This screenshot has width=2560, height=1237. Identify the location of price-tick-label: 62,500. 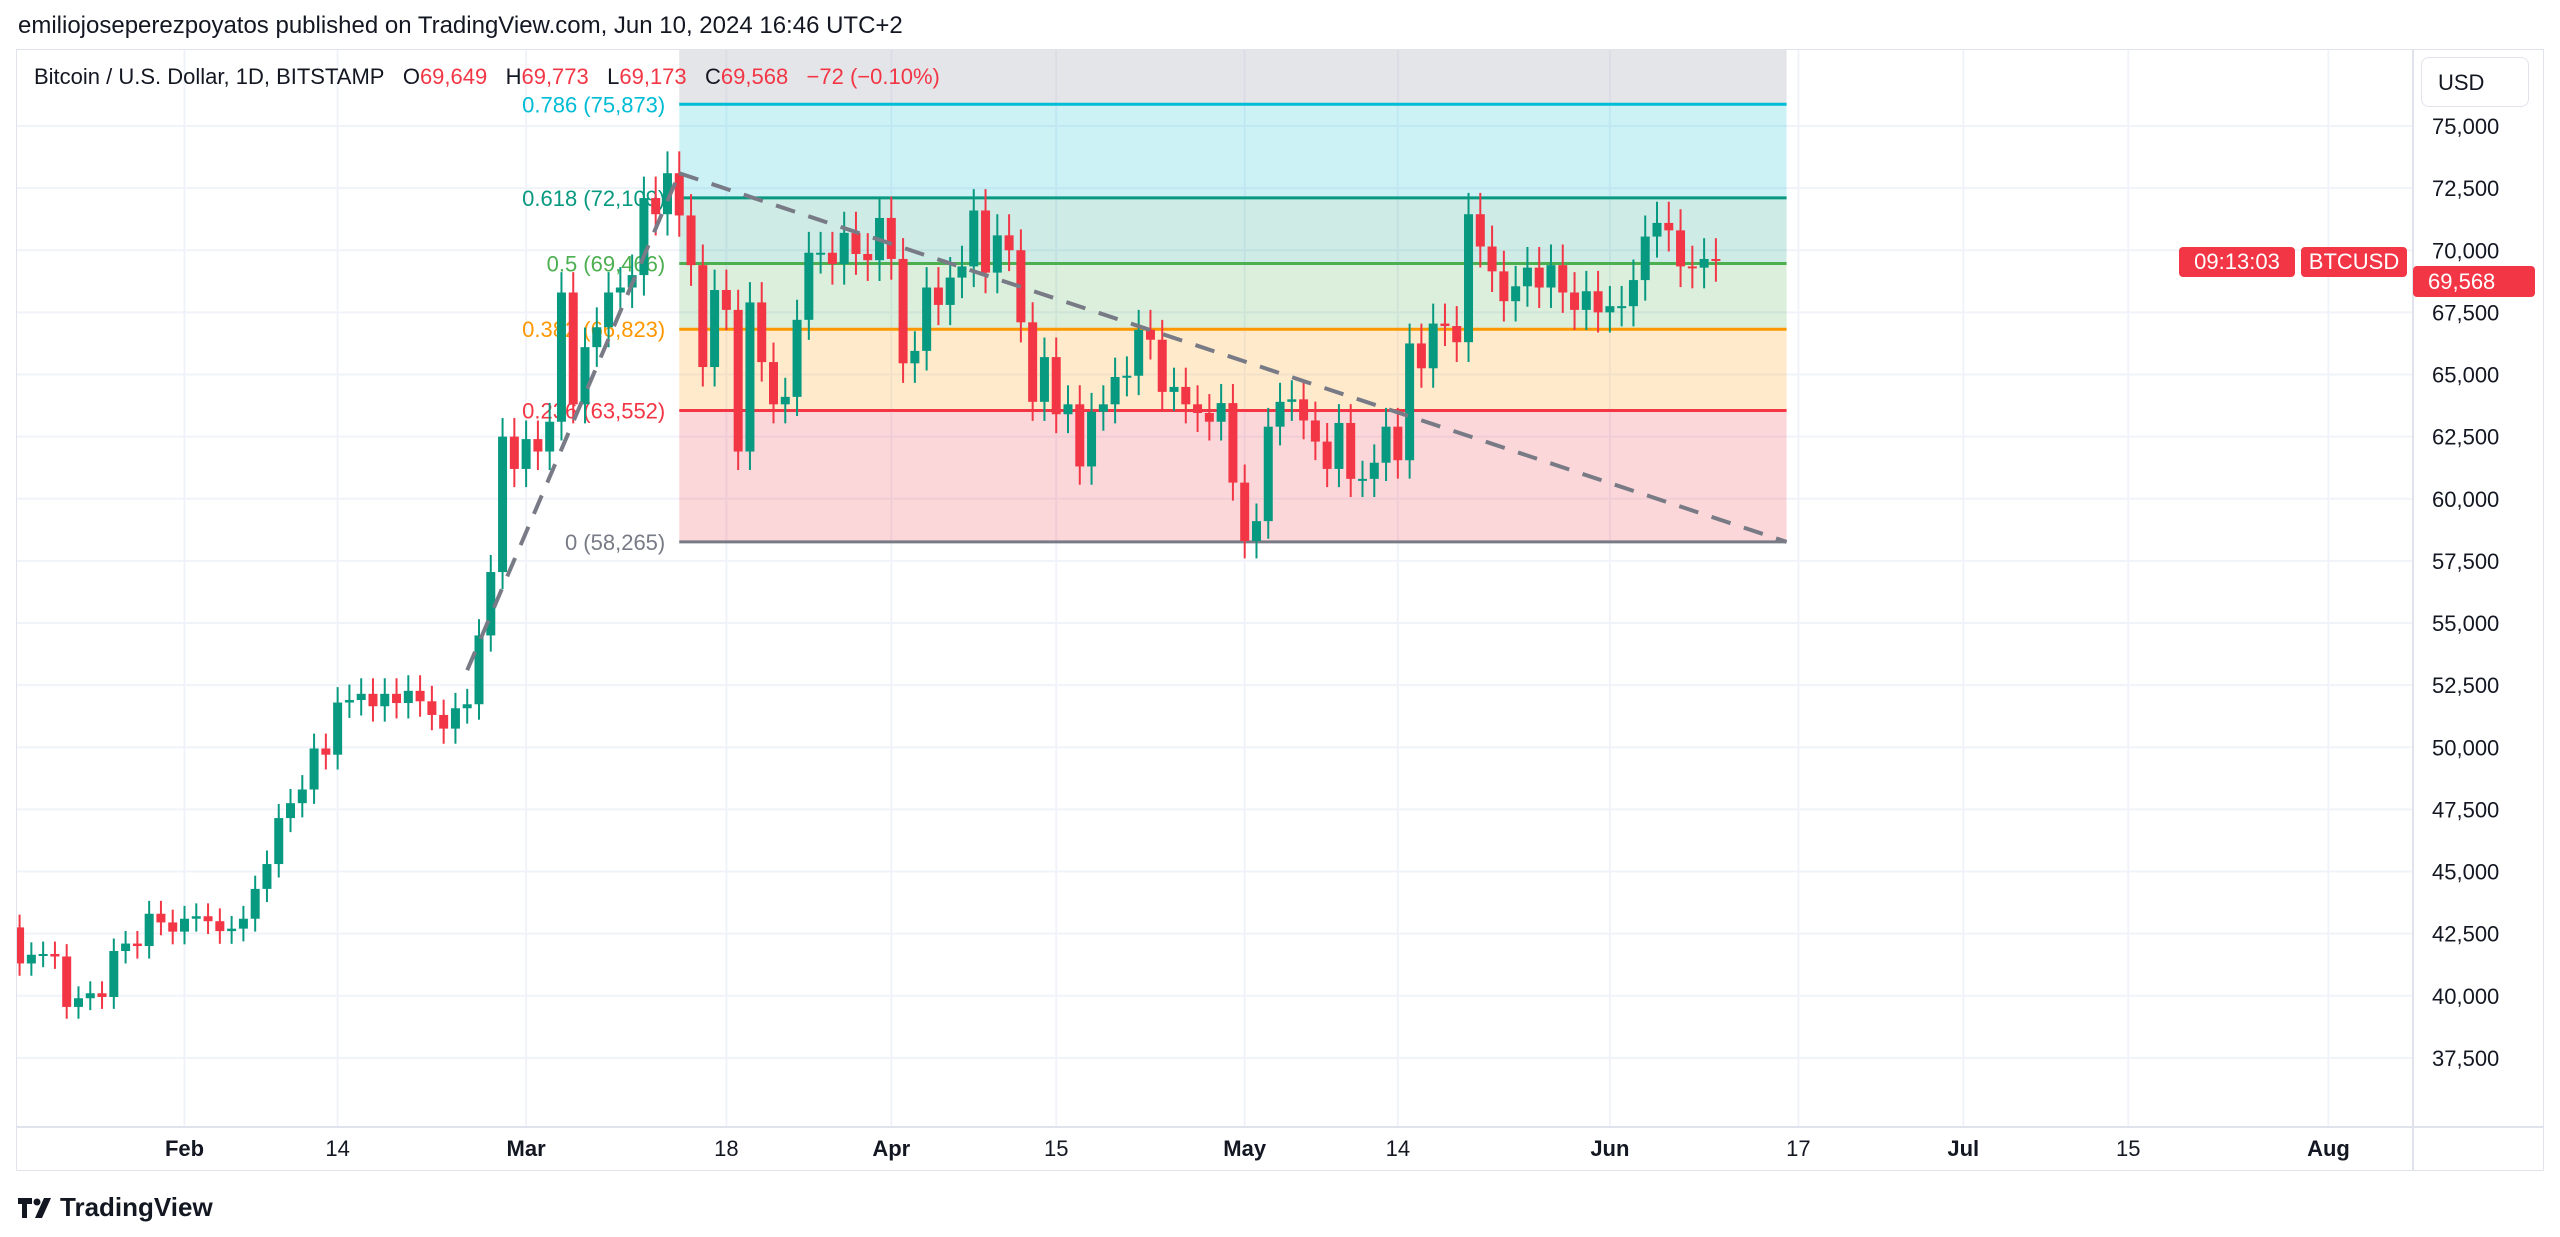
(2465, 437).